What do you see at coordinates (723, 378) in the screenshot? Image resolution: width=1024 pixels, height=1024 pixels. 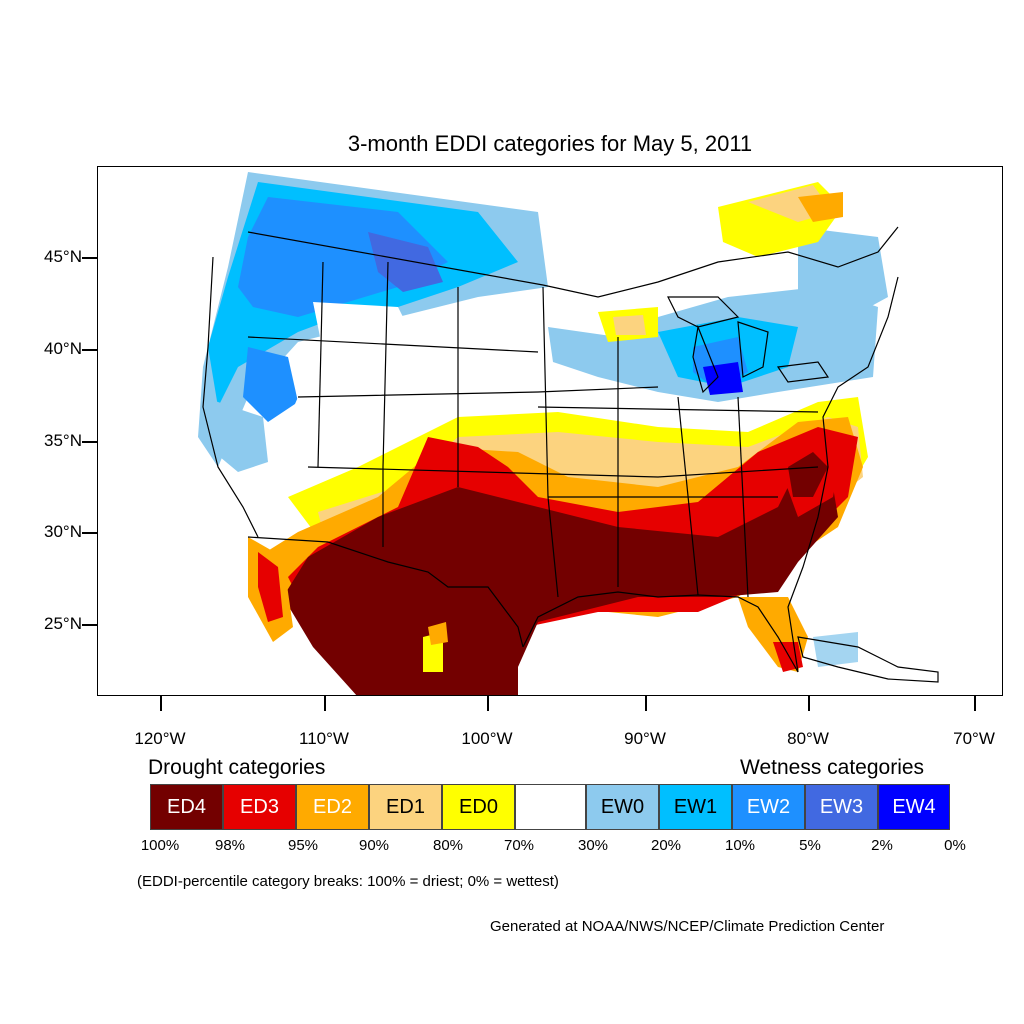 I see `region-ew3-ohio` at bounding box center [723, 378].